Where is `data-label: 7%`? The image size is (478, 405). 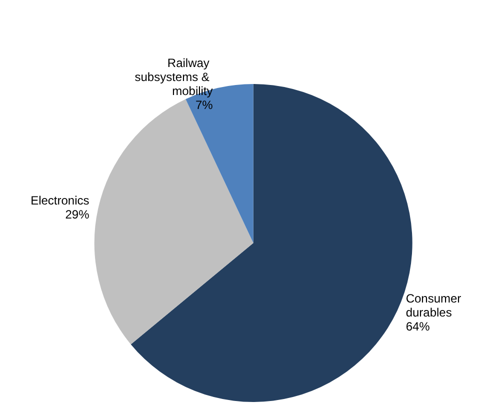 data-label: 7% is located at coordinates (204, 105).